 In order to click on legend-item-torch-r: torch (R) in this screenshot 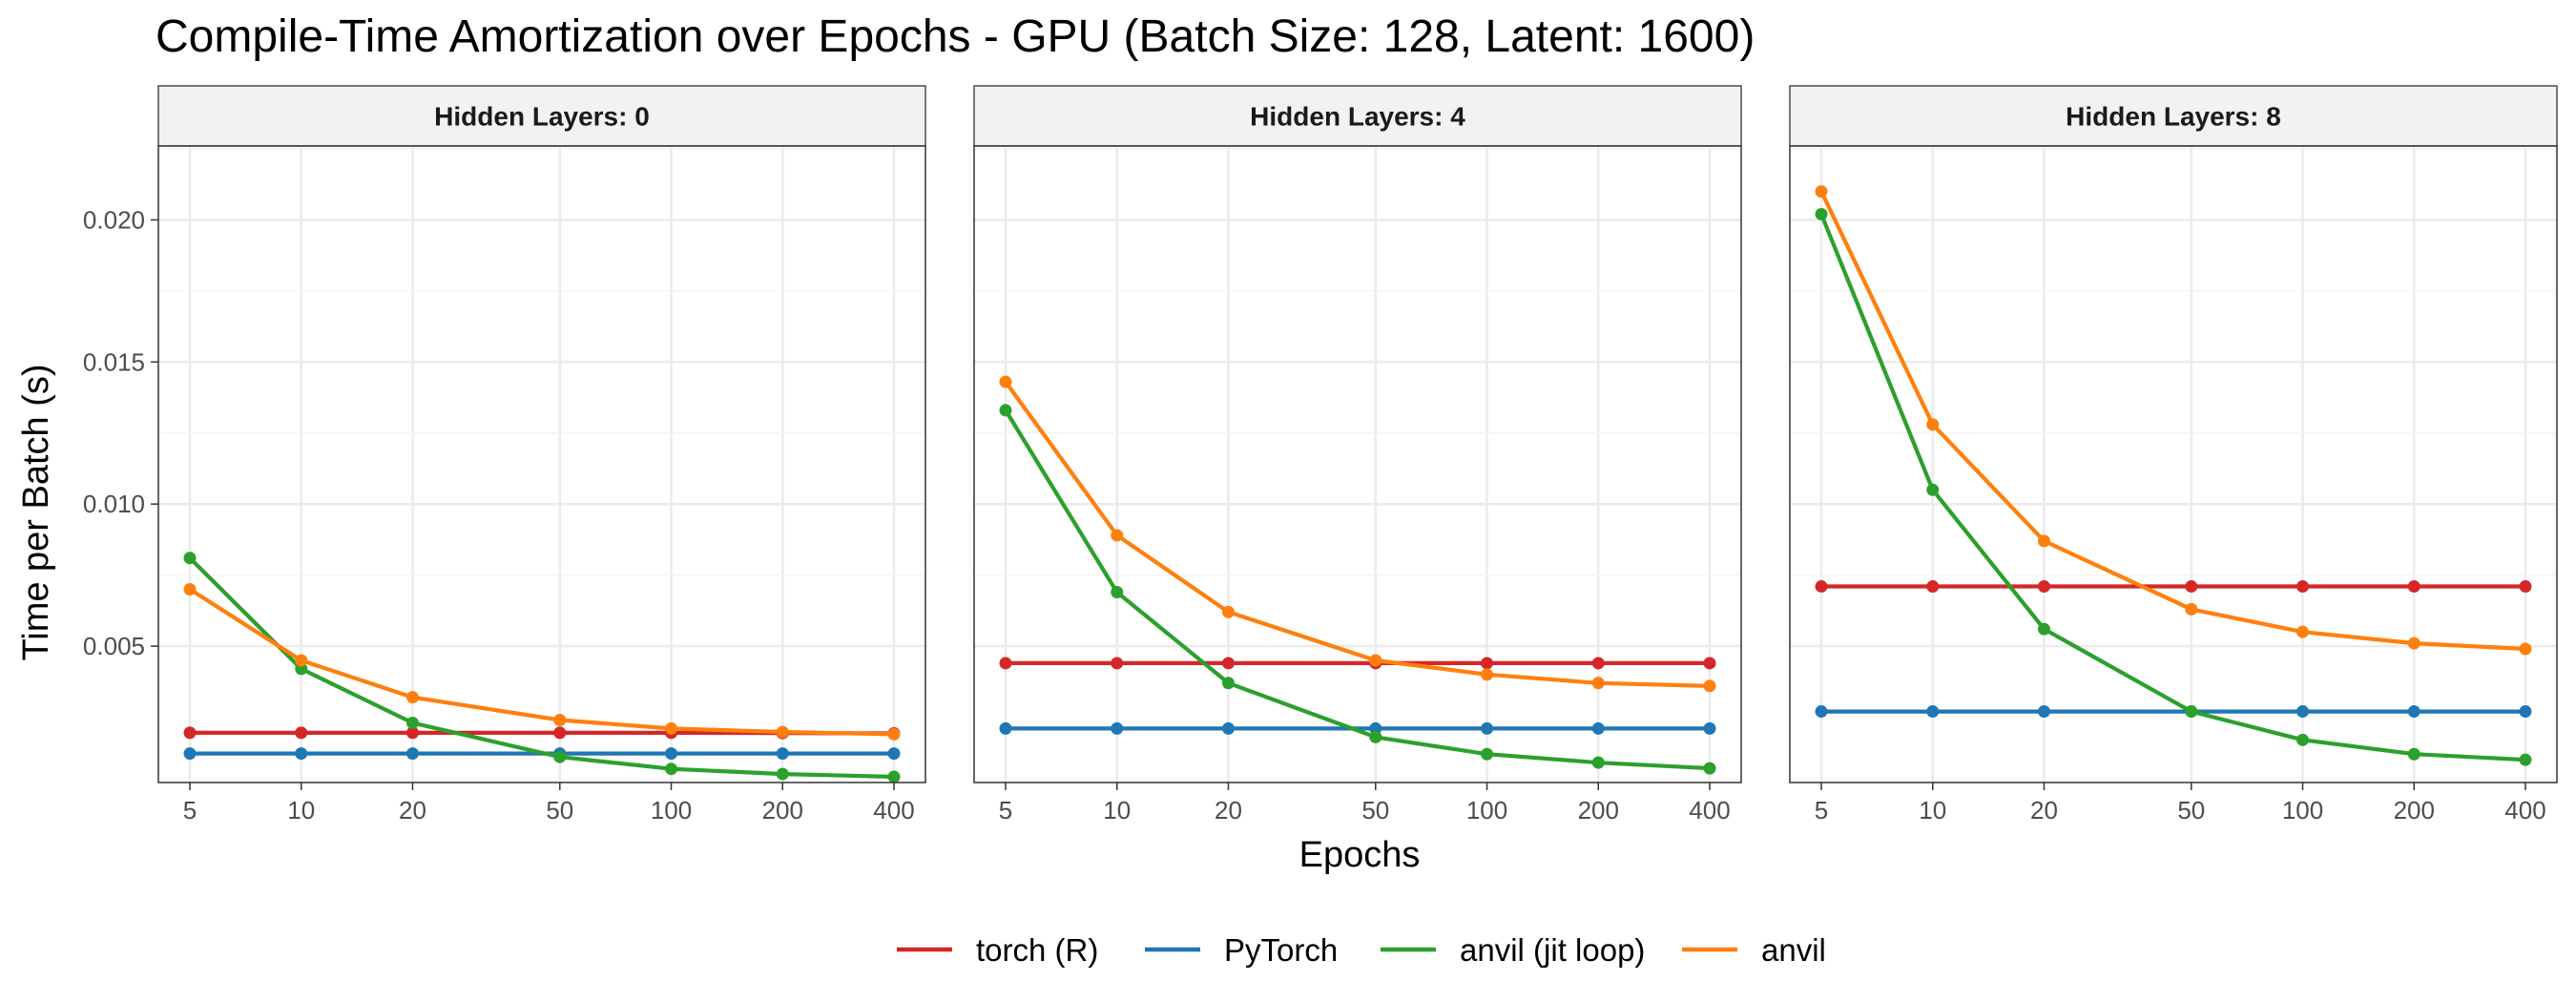, I will do `click(997, 950)`.